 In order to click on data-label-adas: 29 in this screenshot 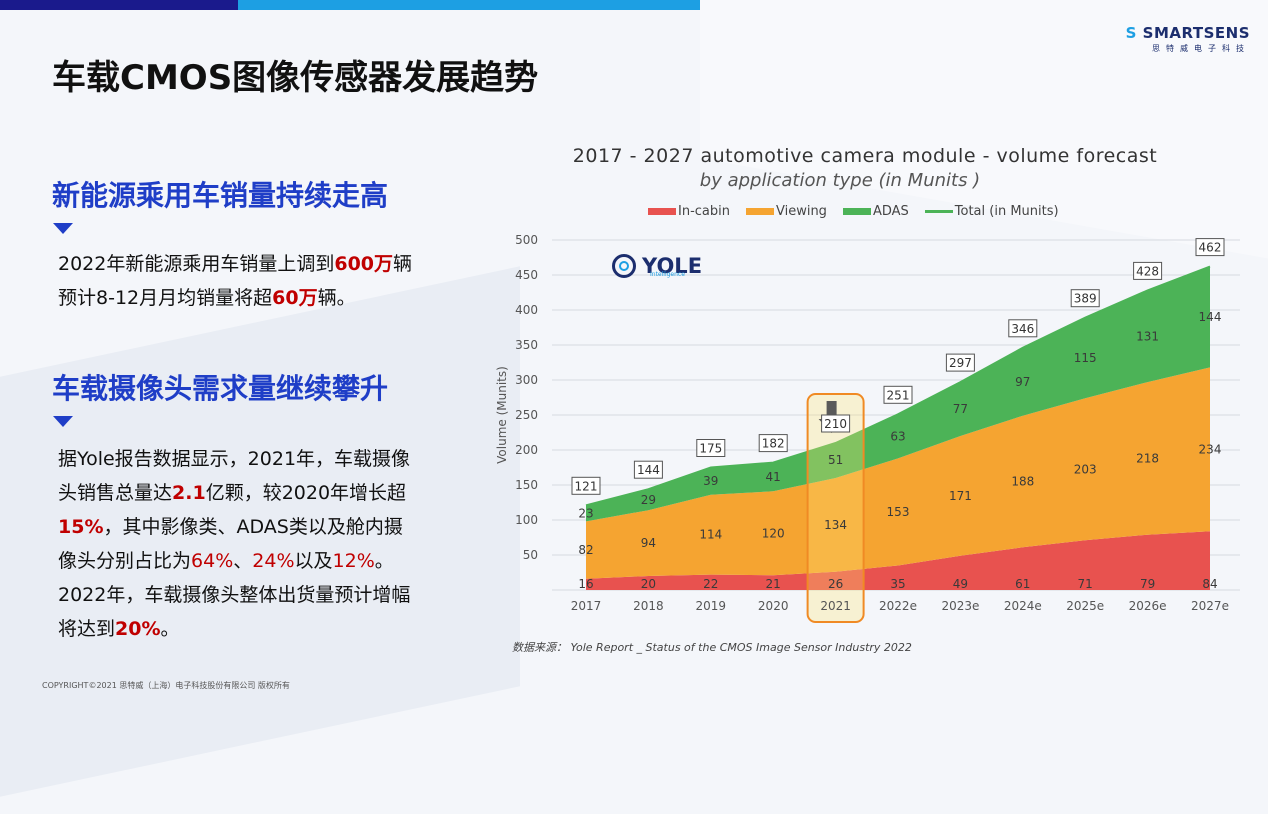, I will do `click(648, 500)`.